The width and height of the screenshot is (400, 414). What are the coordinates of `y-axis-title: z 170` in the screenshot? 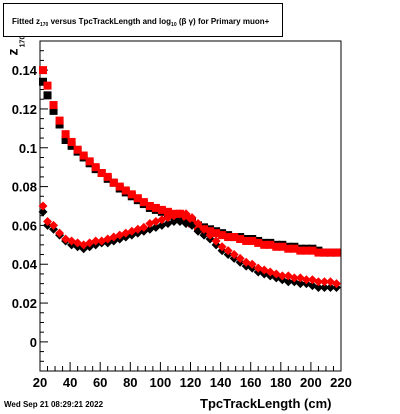 It's located at (15, 51).